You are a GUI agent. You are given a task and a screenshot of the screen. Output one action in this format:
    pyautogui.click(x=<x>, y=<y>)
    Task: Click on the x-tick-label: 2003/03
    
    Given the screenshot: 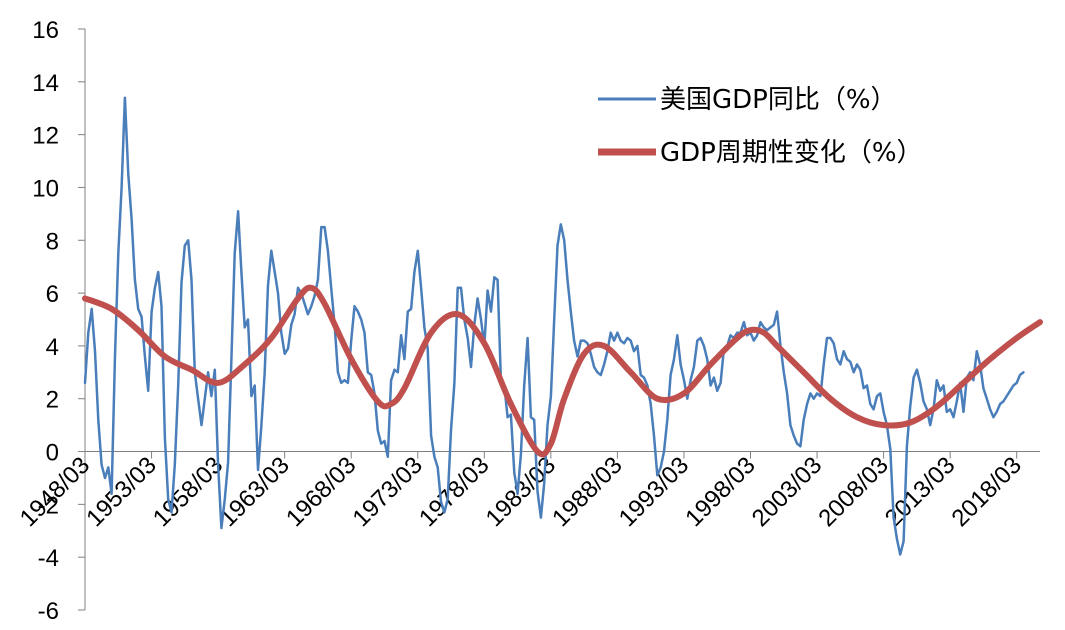 What is the action you would take?
    pyautogui.click(x=787, y=492)
    